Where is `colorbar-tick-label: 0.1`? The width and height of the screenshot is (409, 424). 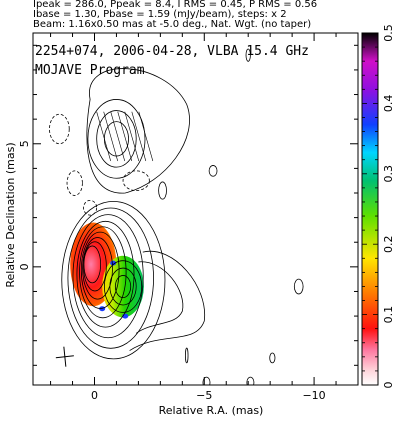
colorbar-tick-label: 0.1 is located at coordinates (388, 315).